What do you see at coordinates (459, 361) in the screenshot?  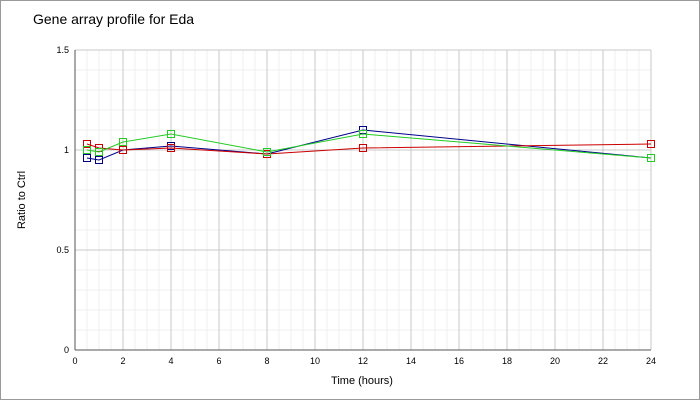 I see `x-tick-label: 16` at bounding box center [459, 361].